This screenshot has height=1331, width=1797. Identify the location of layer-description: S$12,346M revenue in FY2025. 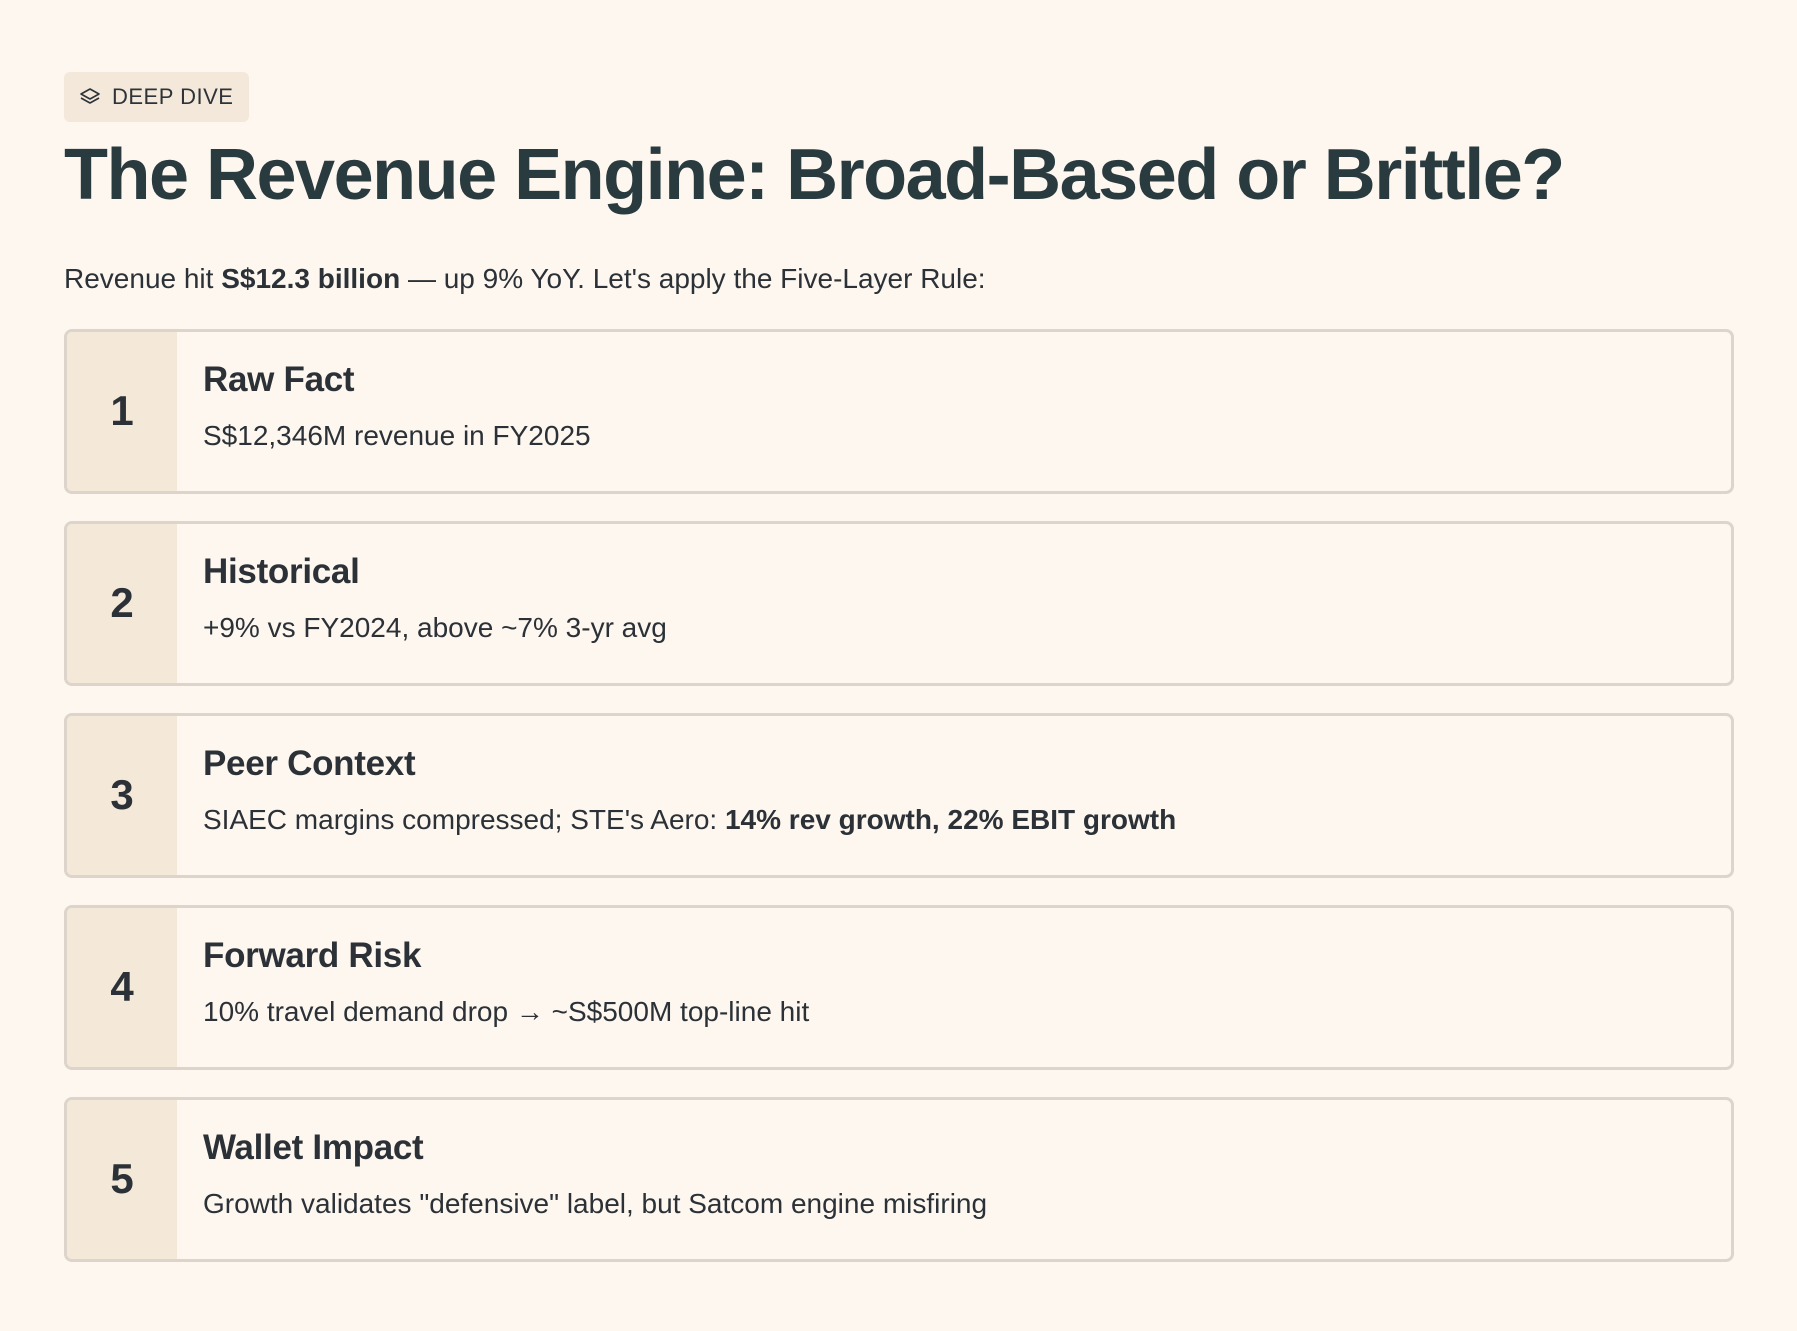
(397, 436).